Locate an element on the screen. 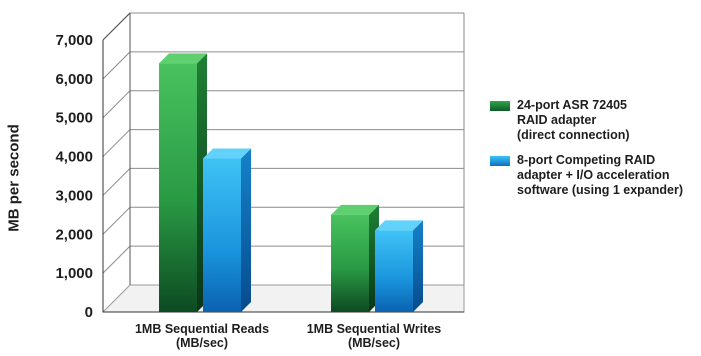 The height and width of the screenshot is (356, 701). y-tick-label: 7,000 is located at coordinates (74, 40).